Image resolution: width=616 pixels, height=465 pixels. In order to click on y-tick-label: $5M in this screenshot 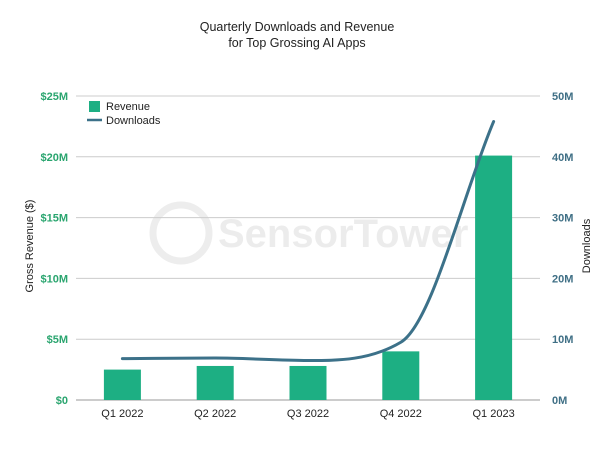, I will do `click(57, 340)`.